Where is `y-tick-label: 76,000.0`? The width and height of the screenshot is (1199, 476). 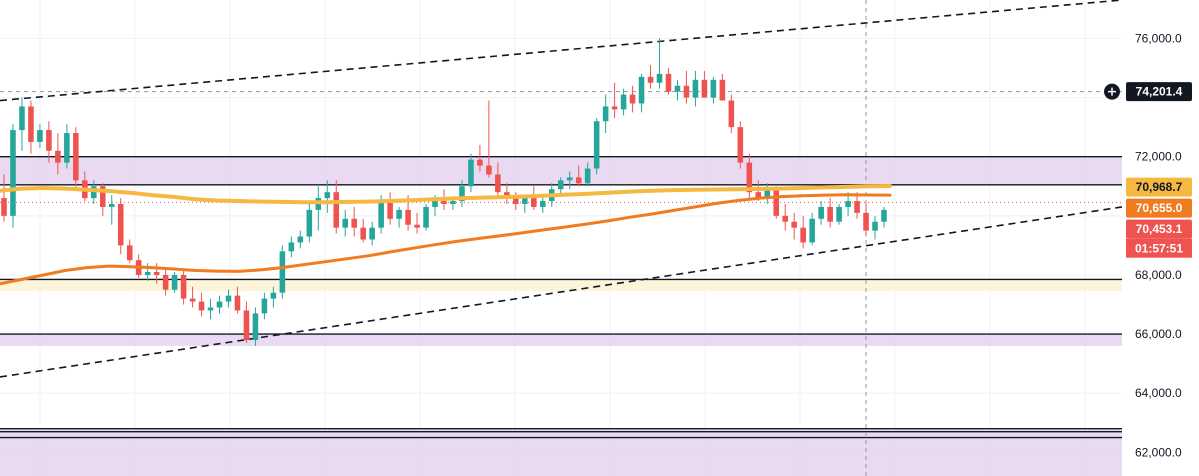
y-tick-label: 76,000.0 is located at coordinates (1158, 38).